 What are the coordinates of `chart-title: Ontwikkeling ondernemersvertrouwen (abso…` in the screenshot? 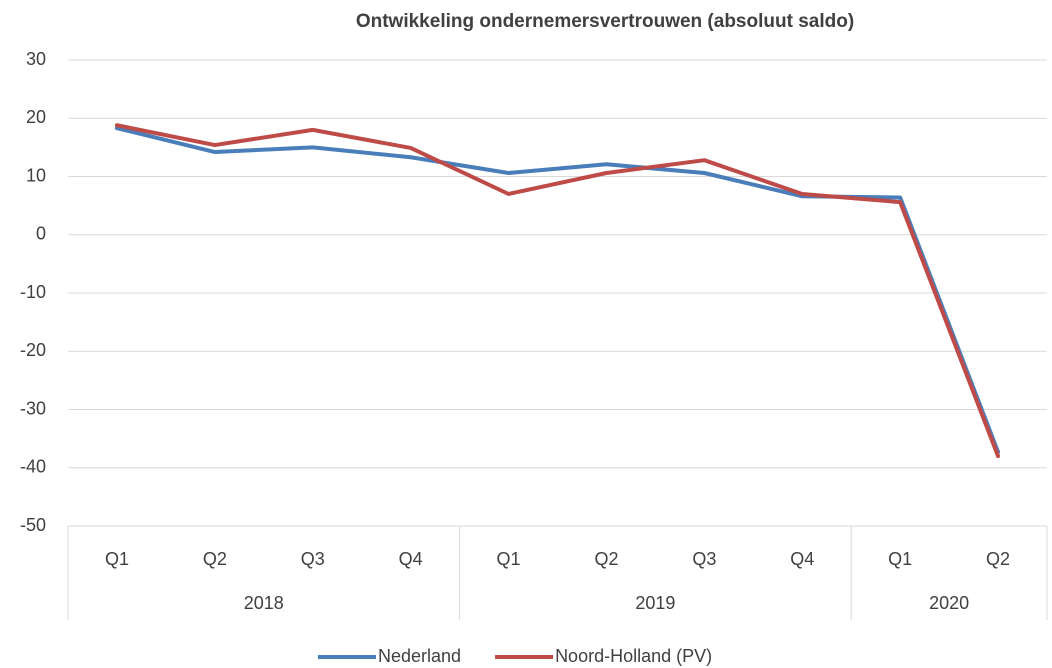 It's located at (605, 21).